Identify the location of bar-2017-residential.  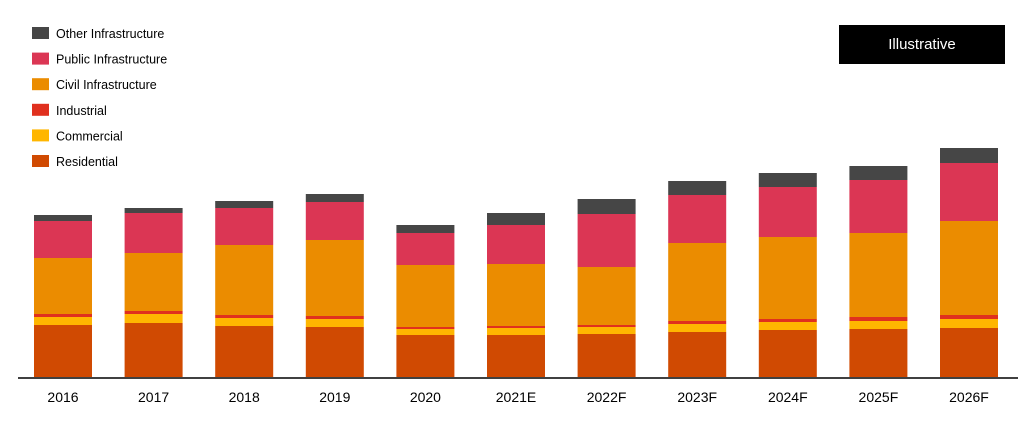
(153, 350).